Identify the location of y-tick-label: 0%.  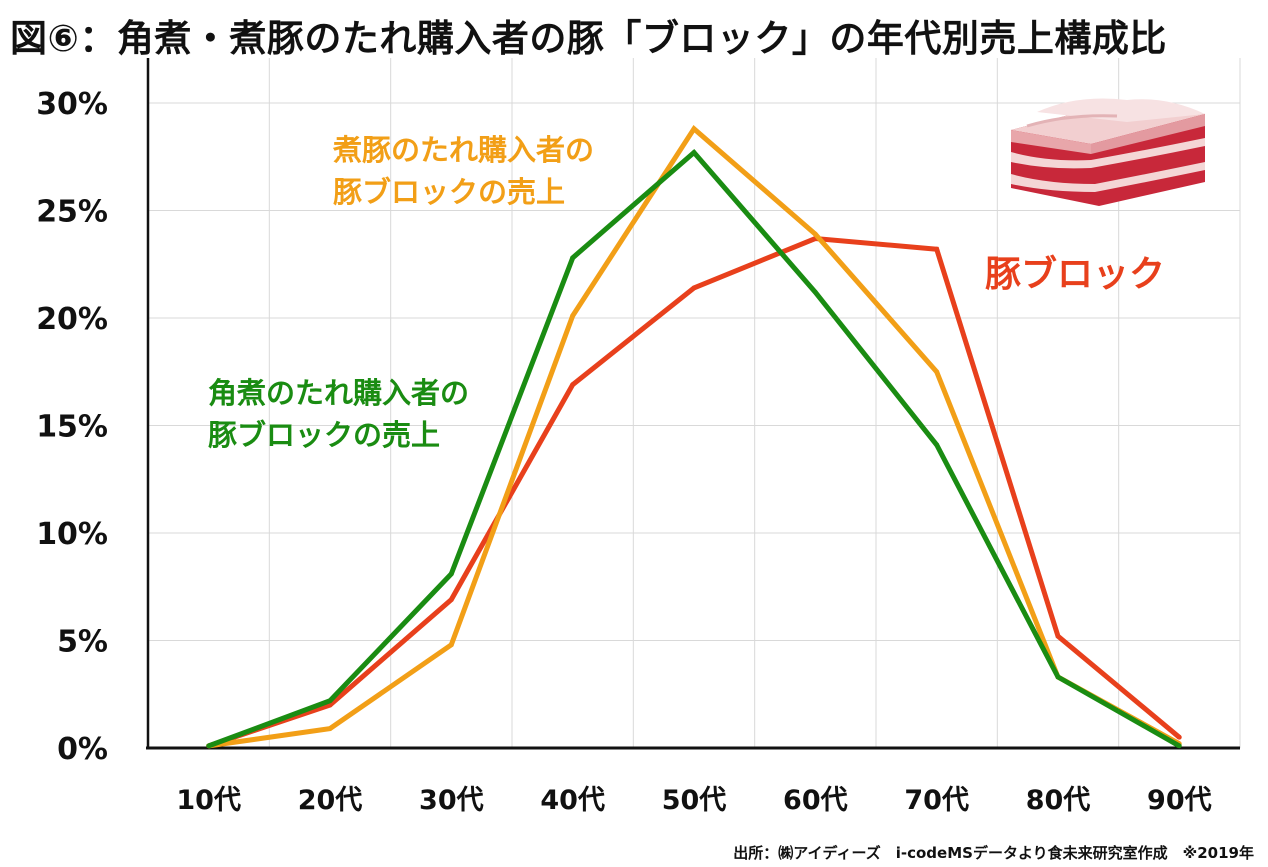
(82, 749).